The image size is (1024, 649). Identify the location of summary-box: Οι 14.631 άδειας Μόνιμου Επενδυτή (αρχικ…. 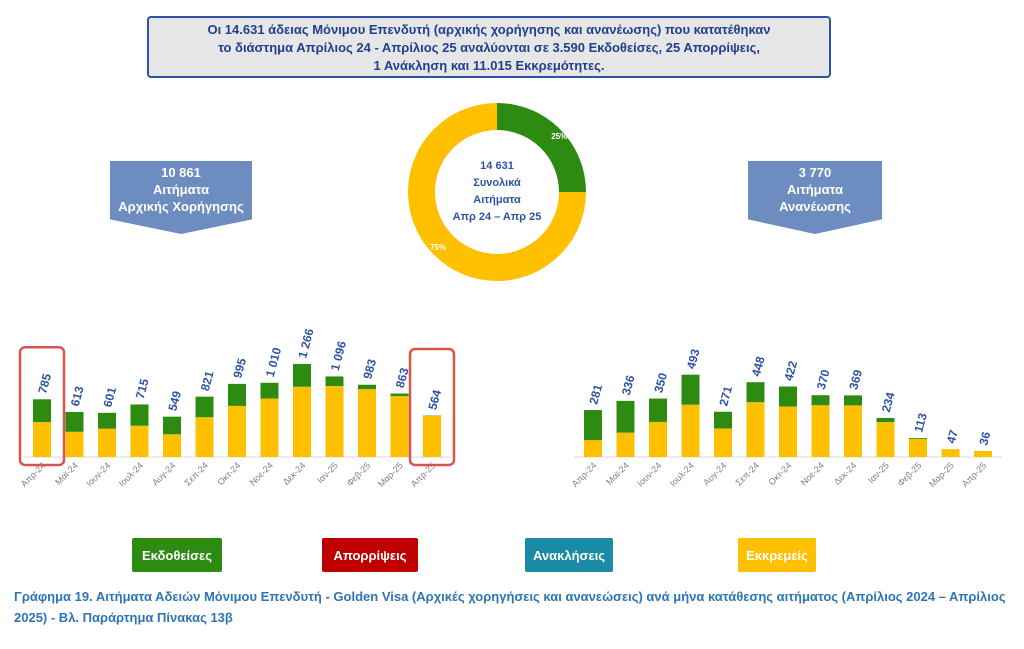
(489, 47).